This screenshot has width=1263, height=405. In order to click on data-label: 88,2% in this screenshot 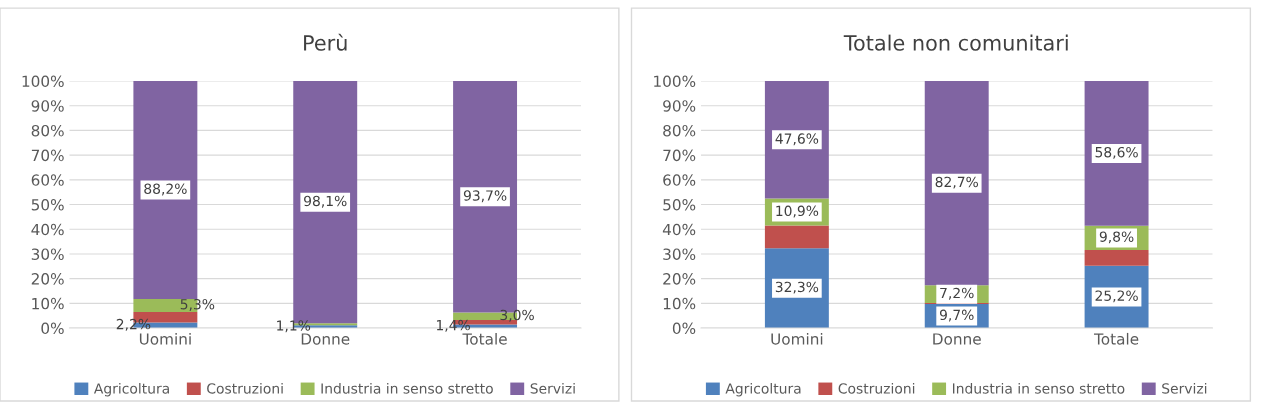, I will do `click(165, 189)`.